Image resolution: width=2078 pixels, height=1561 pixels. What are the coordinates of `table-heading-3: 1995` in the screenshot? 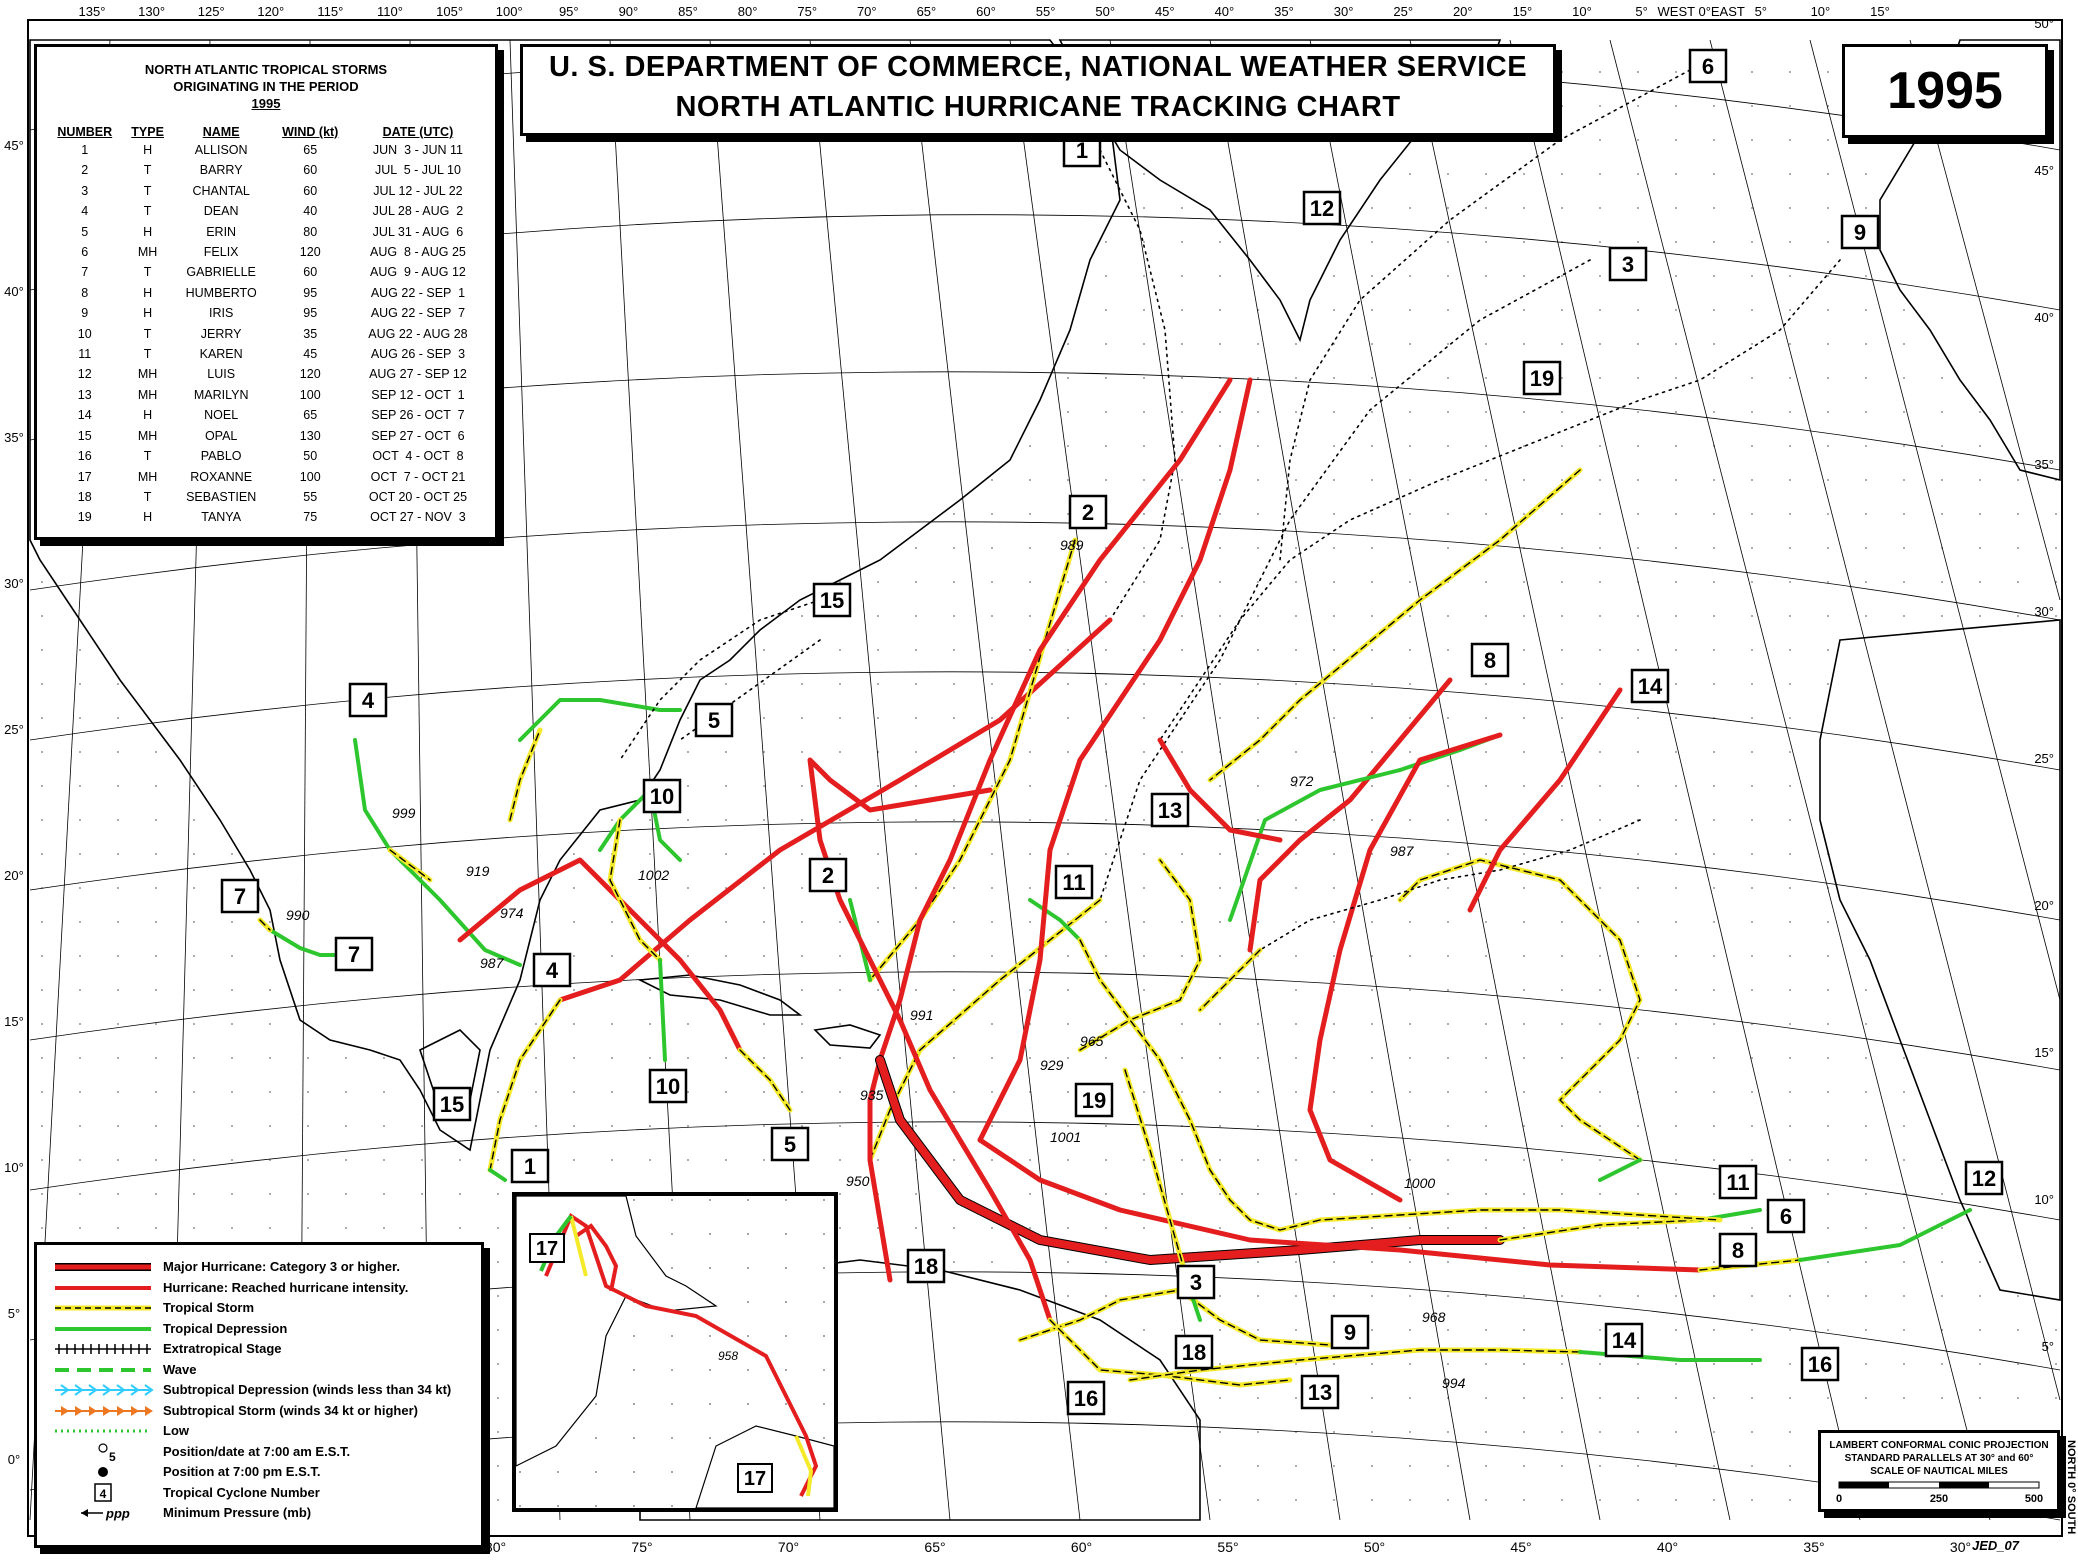 It's located at (266, 103).